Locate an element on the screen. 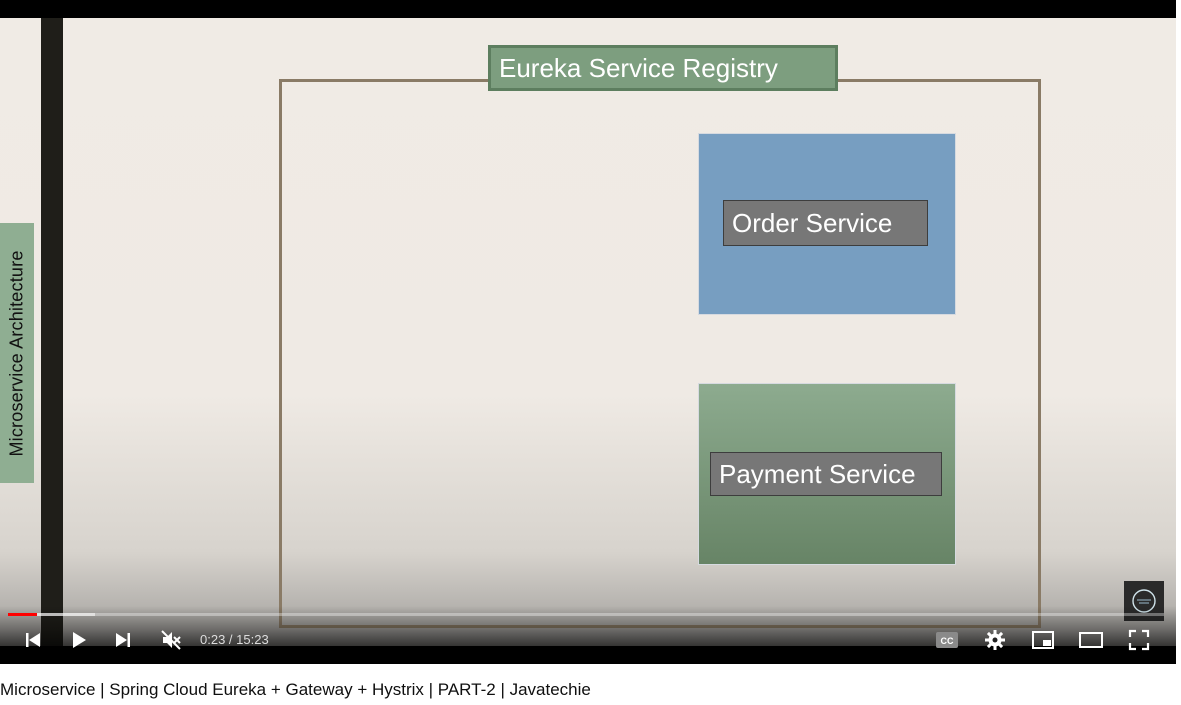  miniplayer-icon is located at coordinates (1043, 640).